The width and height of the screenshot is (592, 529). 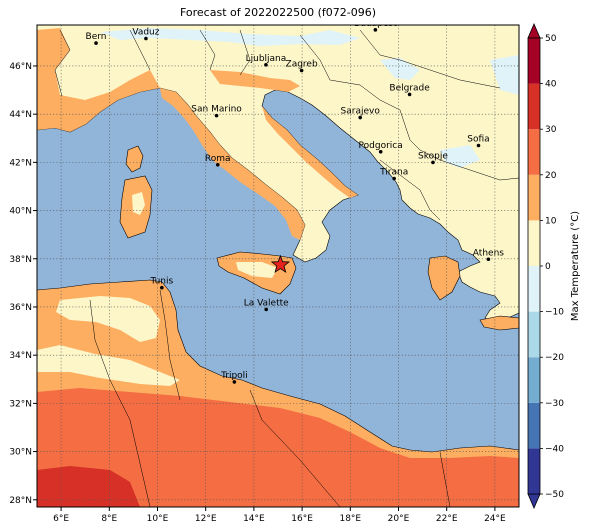 What do you see at coordinates (399, 519) in the screenshot?
I see `lon-tick-label: 20°E` at bounding box center [399, 519].